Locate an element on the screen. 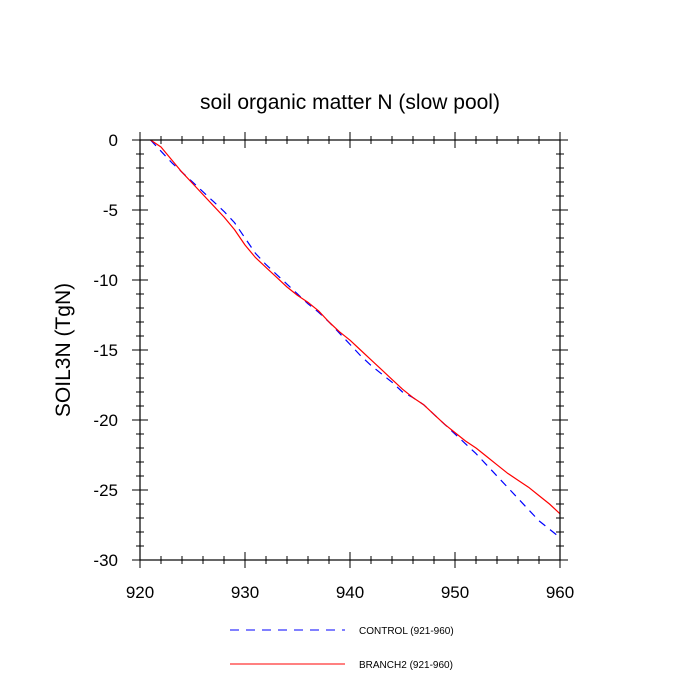 This screenshot has height=700, width=700. legend: CONTROL (921-960) BRANCH2 (921-960) is located at coordinates (342, 648).